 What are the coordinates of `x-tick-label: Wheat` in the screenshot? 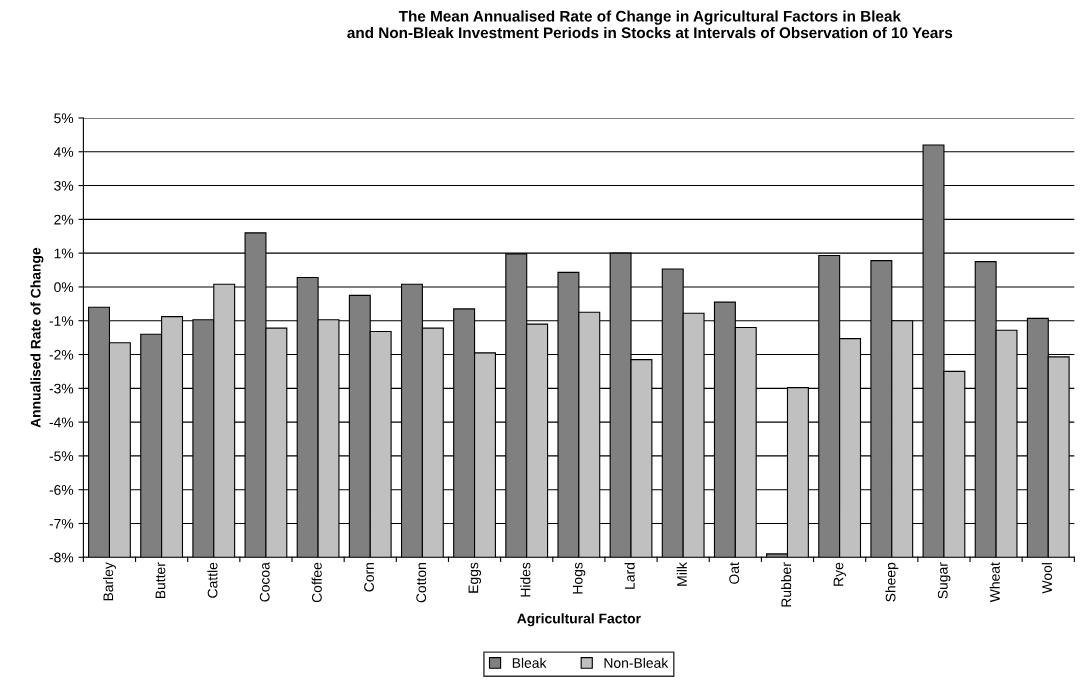 It's located at (994, 582).